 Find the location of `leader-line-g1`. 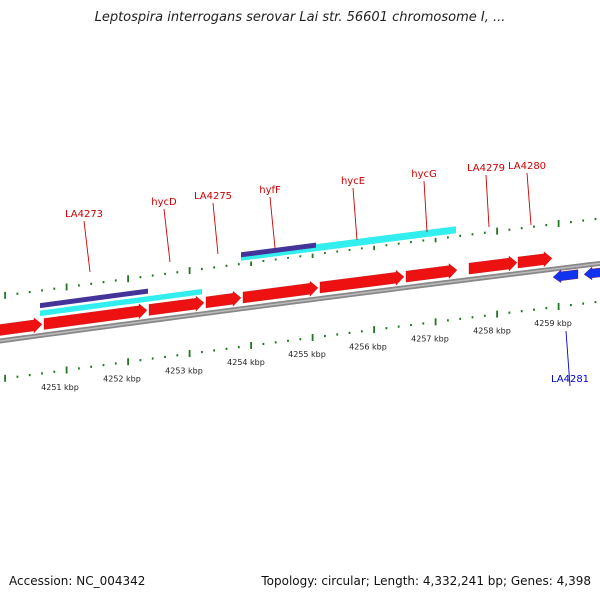

leader-line-g1 is located at coordinates (87, 246).